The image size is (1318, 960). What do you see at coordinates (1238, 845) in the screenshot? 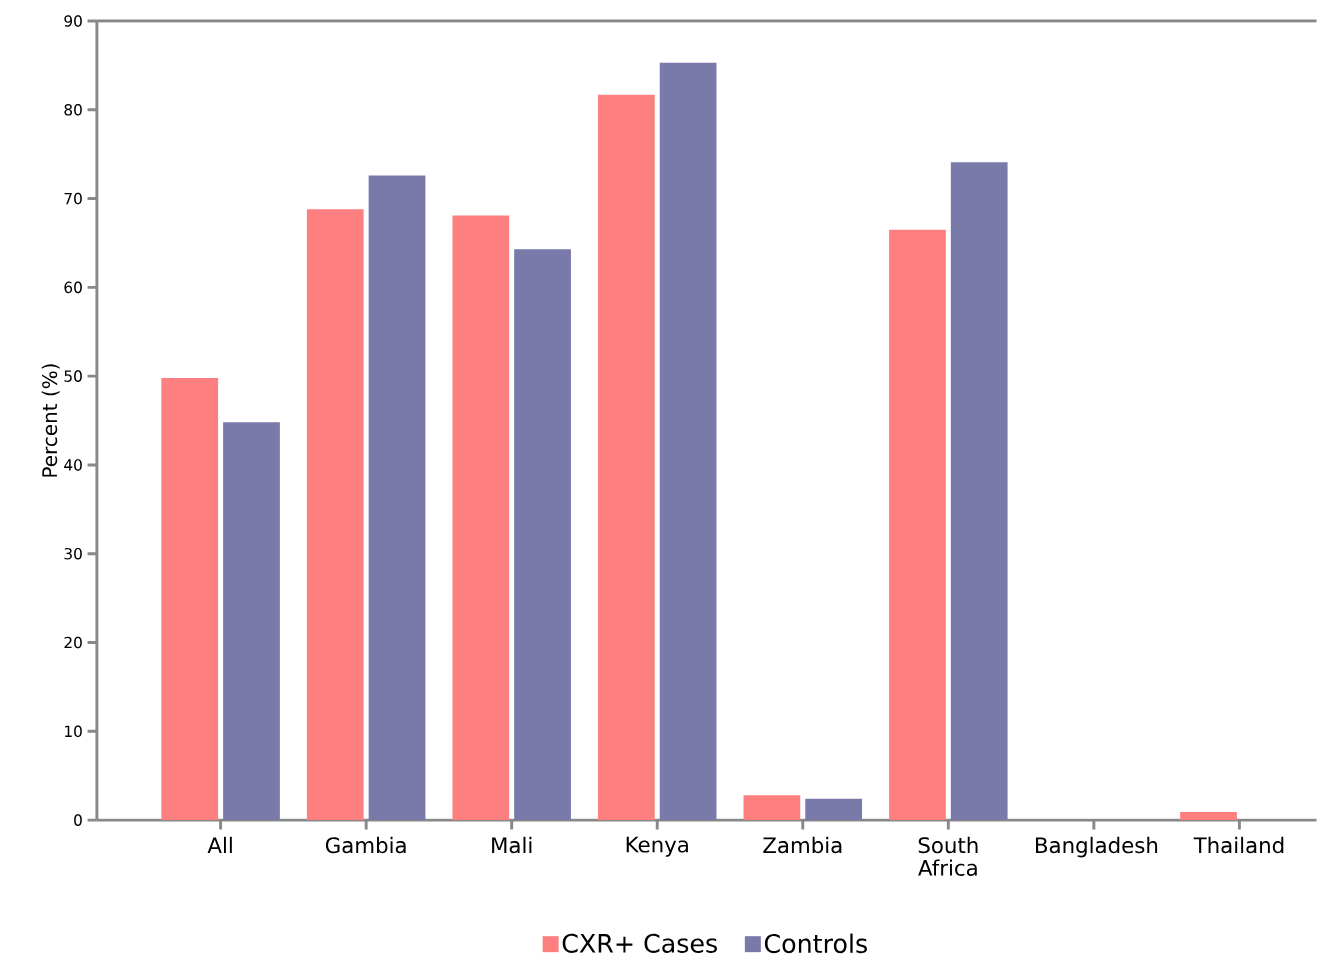
I see `x-tick-label: Thailand` at bounding box center [1238, 845].